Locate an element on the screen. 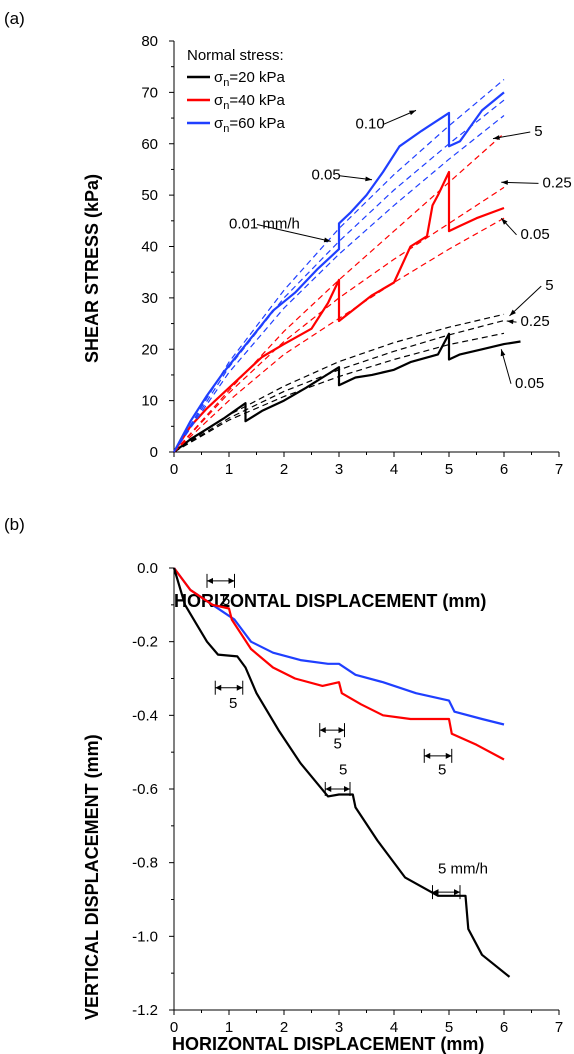 The image size is (574, 1054). annotation-label: 0.01 mm/h is located at coordinates (264, 224).